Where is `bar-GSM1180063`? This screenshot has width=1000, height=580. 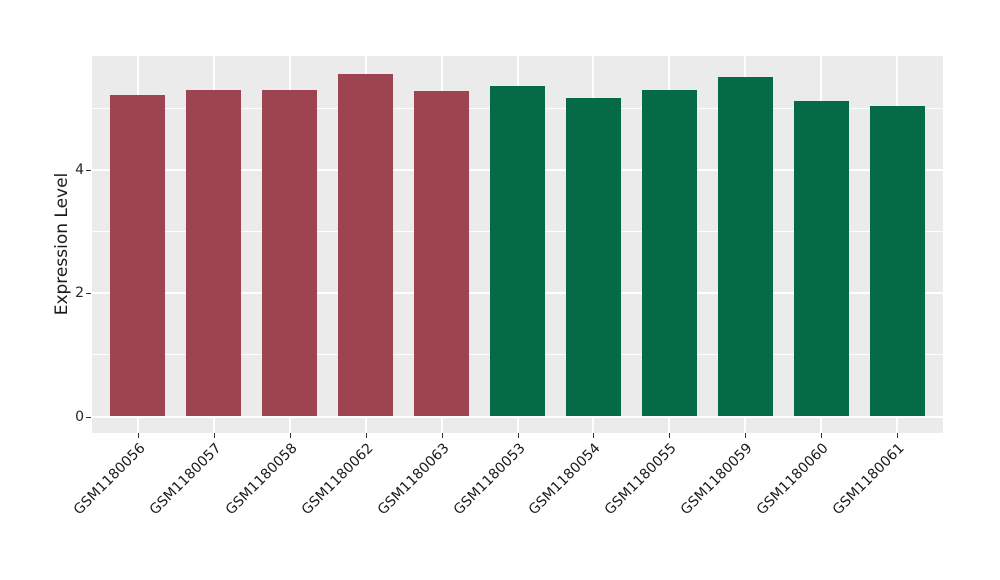
bar-GSM1180063 is located at coordinates (442, 253).